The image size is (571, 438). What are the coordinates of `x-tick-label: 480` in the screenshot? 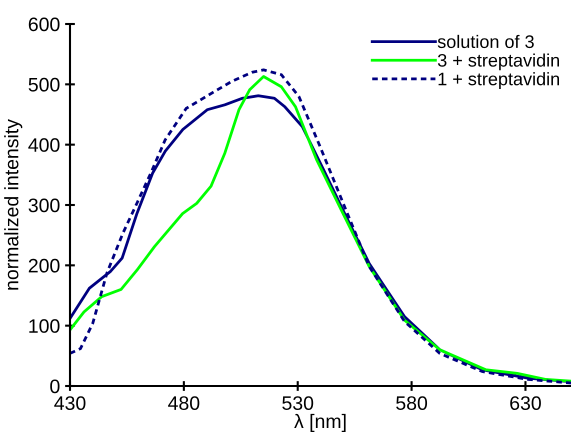 It's located at (184, 403).